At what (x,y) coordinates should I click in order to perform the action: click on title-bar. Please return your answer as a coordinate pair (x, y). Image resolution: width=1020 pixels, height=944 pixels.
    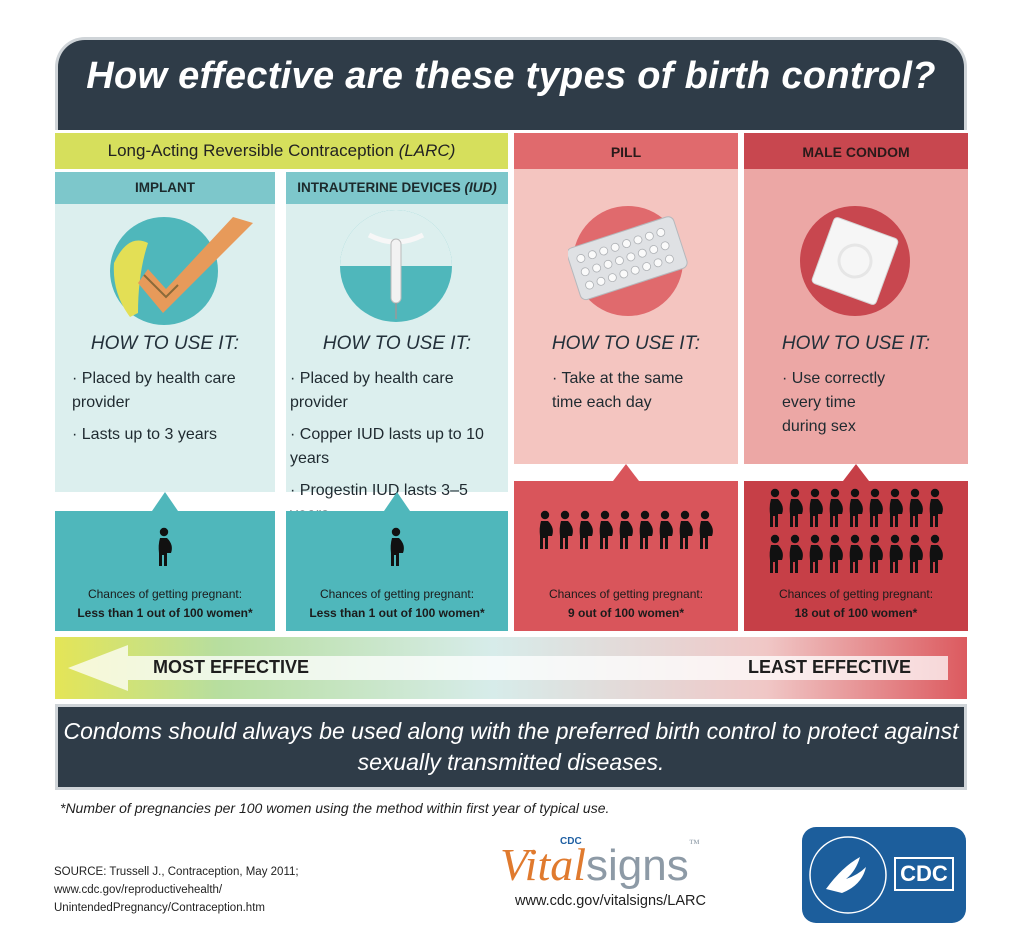
    Looking at the image, I should click on (511, 83).